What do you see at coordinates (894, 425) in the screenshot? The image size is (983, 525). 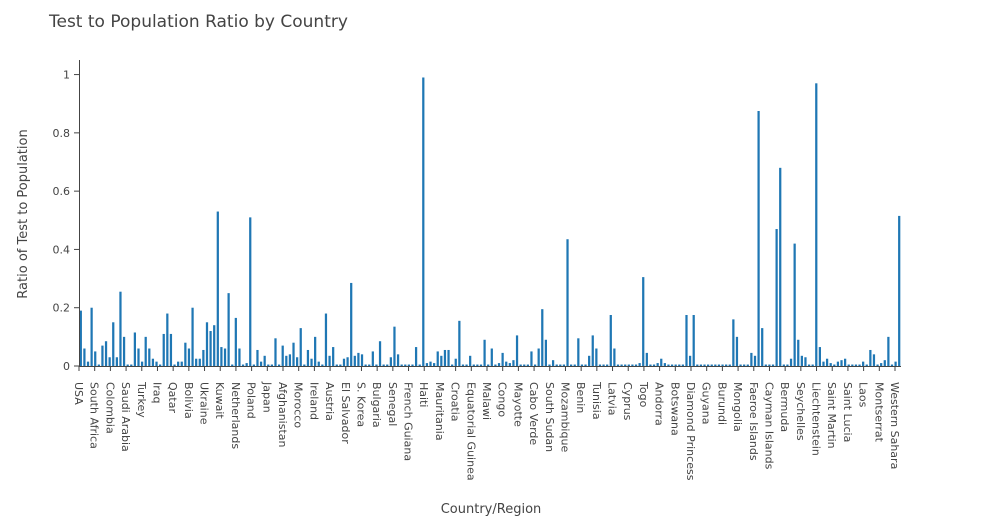 I see `x-tick-label: Western Sahara` at bounding box center [894, 425].